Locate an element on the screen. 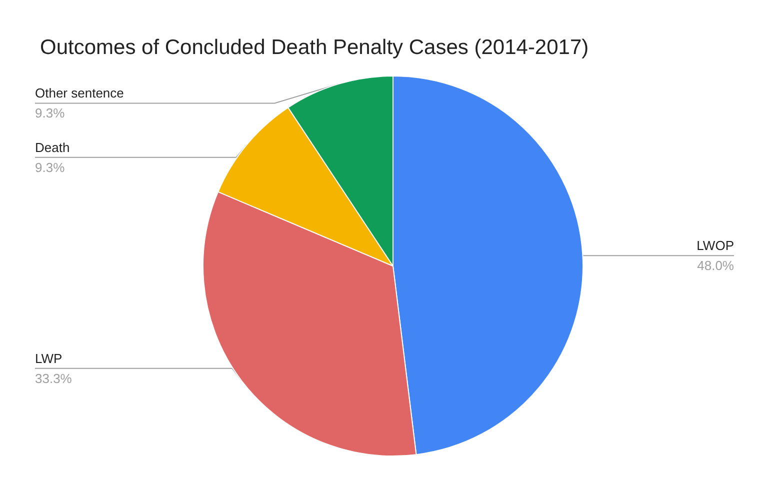 This screenshot has width=769, height=482. data-label: 33.3% is located at coordinates (53, 378).